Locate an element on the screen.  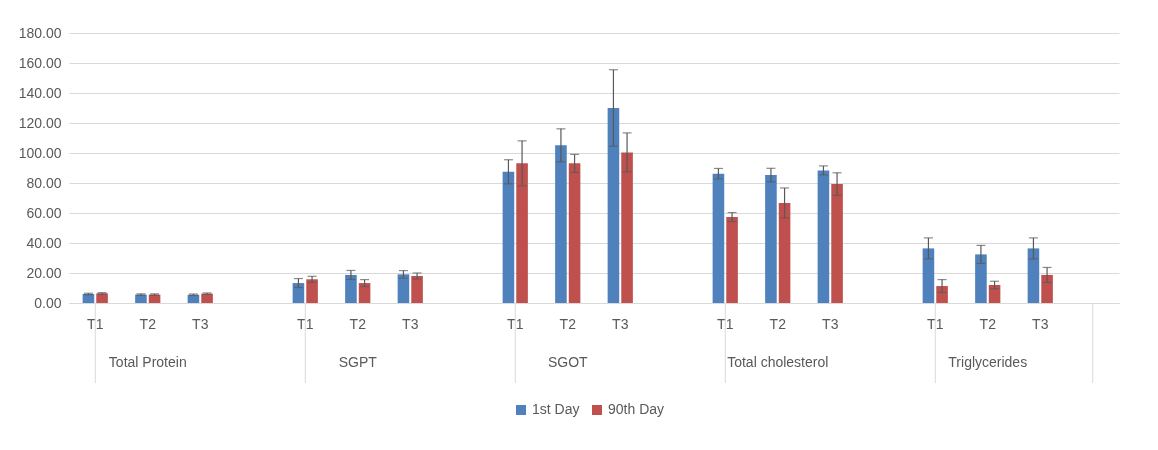
y-tick-label: 20.00 is located at coordinates (44, 272).